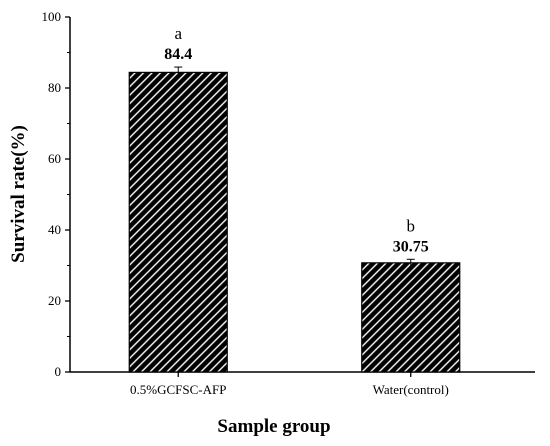  Describe the element at coordinates (54, 229) in the screenshot. I see `y-tick-label: 40` at that location.